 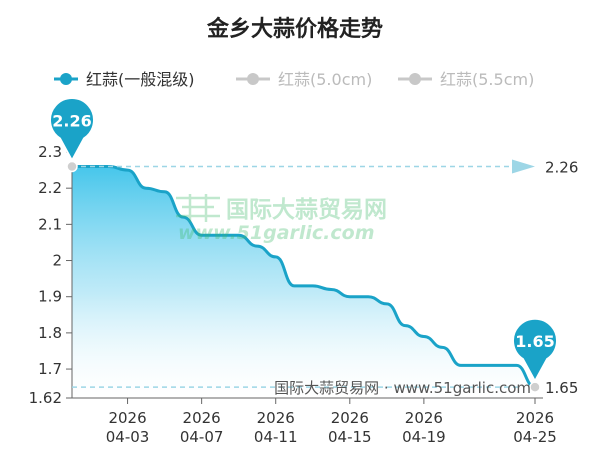 I want to click on max-reference-label: 2.26, so click(x=561, y=167).